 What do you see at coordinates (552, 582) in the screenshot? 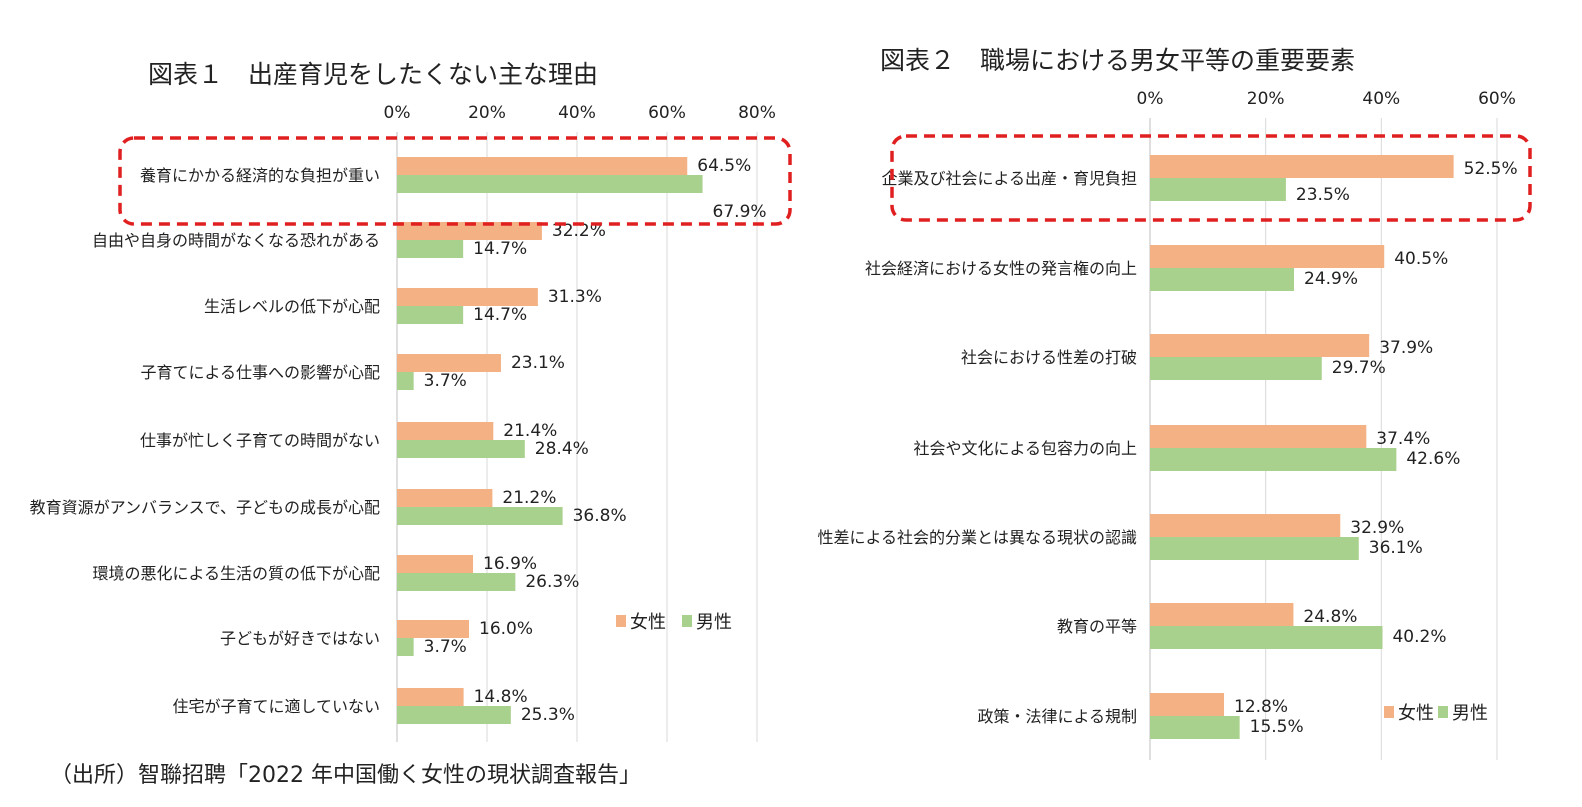
I see `chart1-value-label-male: 26.3%` at bounding box center [552, 582].